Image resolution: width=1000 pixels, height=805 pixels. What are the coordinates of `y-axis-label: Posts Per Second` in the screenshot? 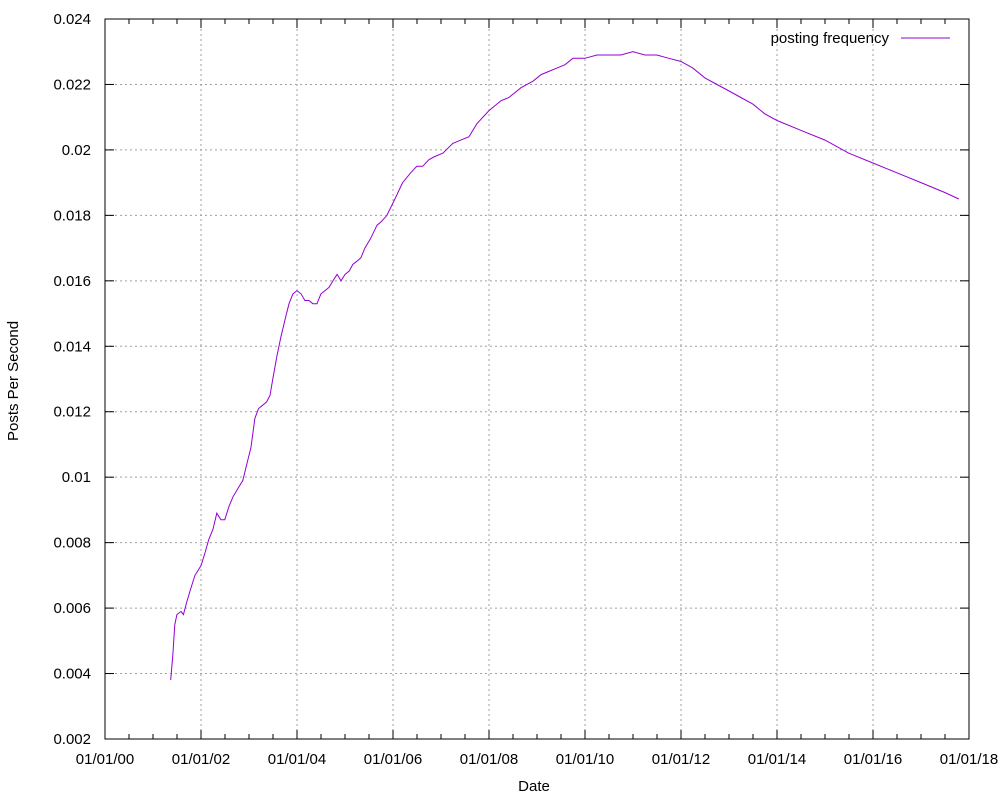 It's located at (13, 381).